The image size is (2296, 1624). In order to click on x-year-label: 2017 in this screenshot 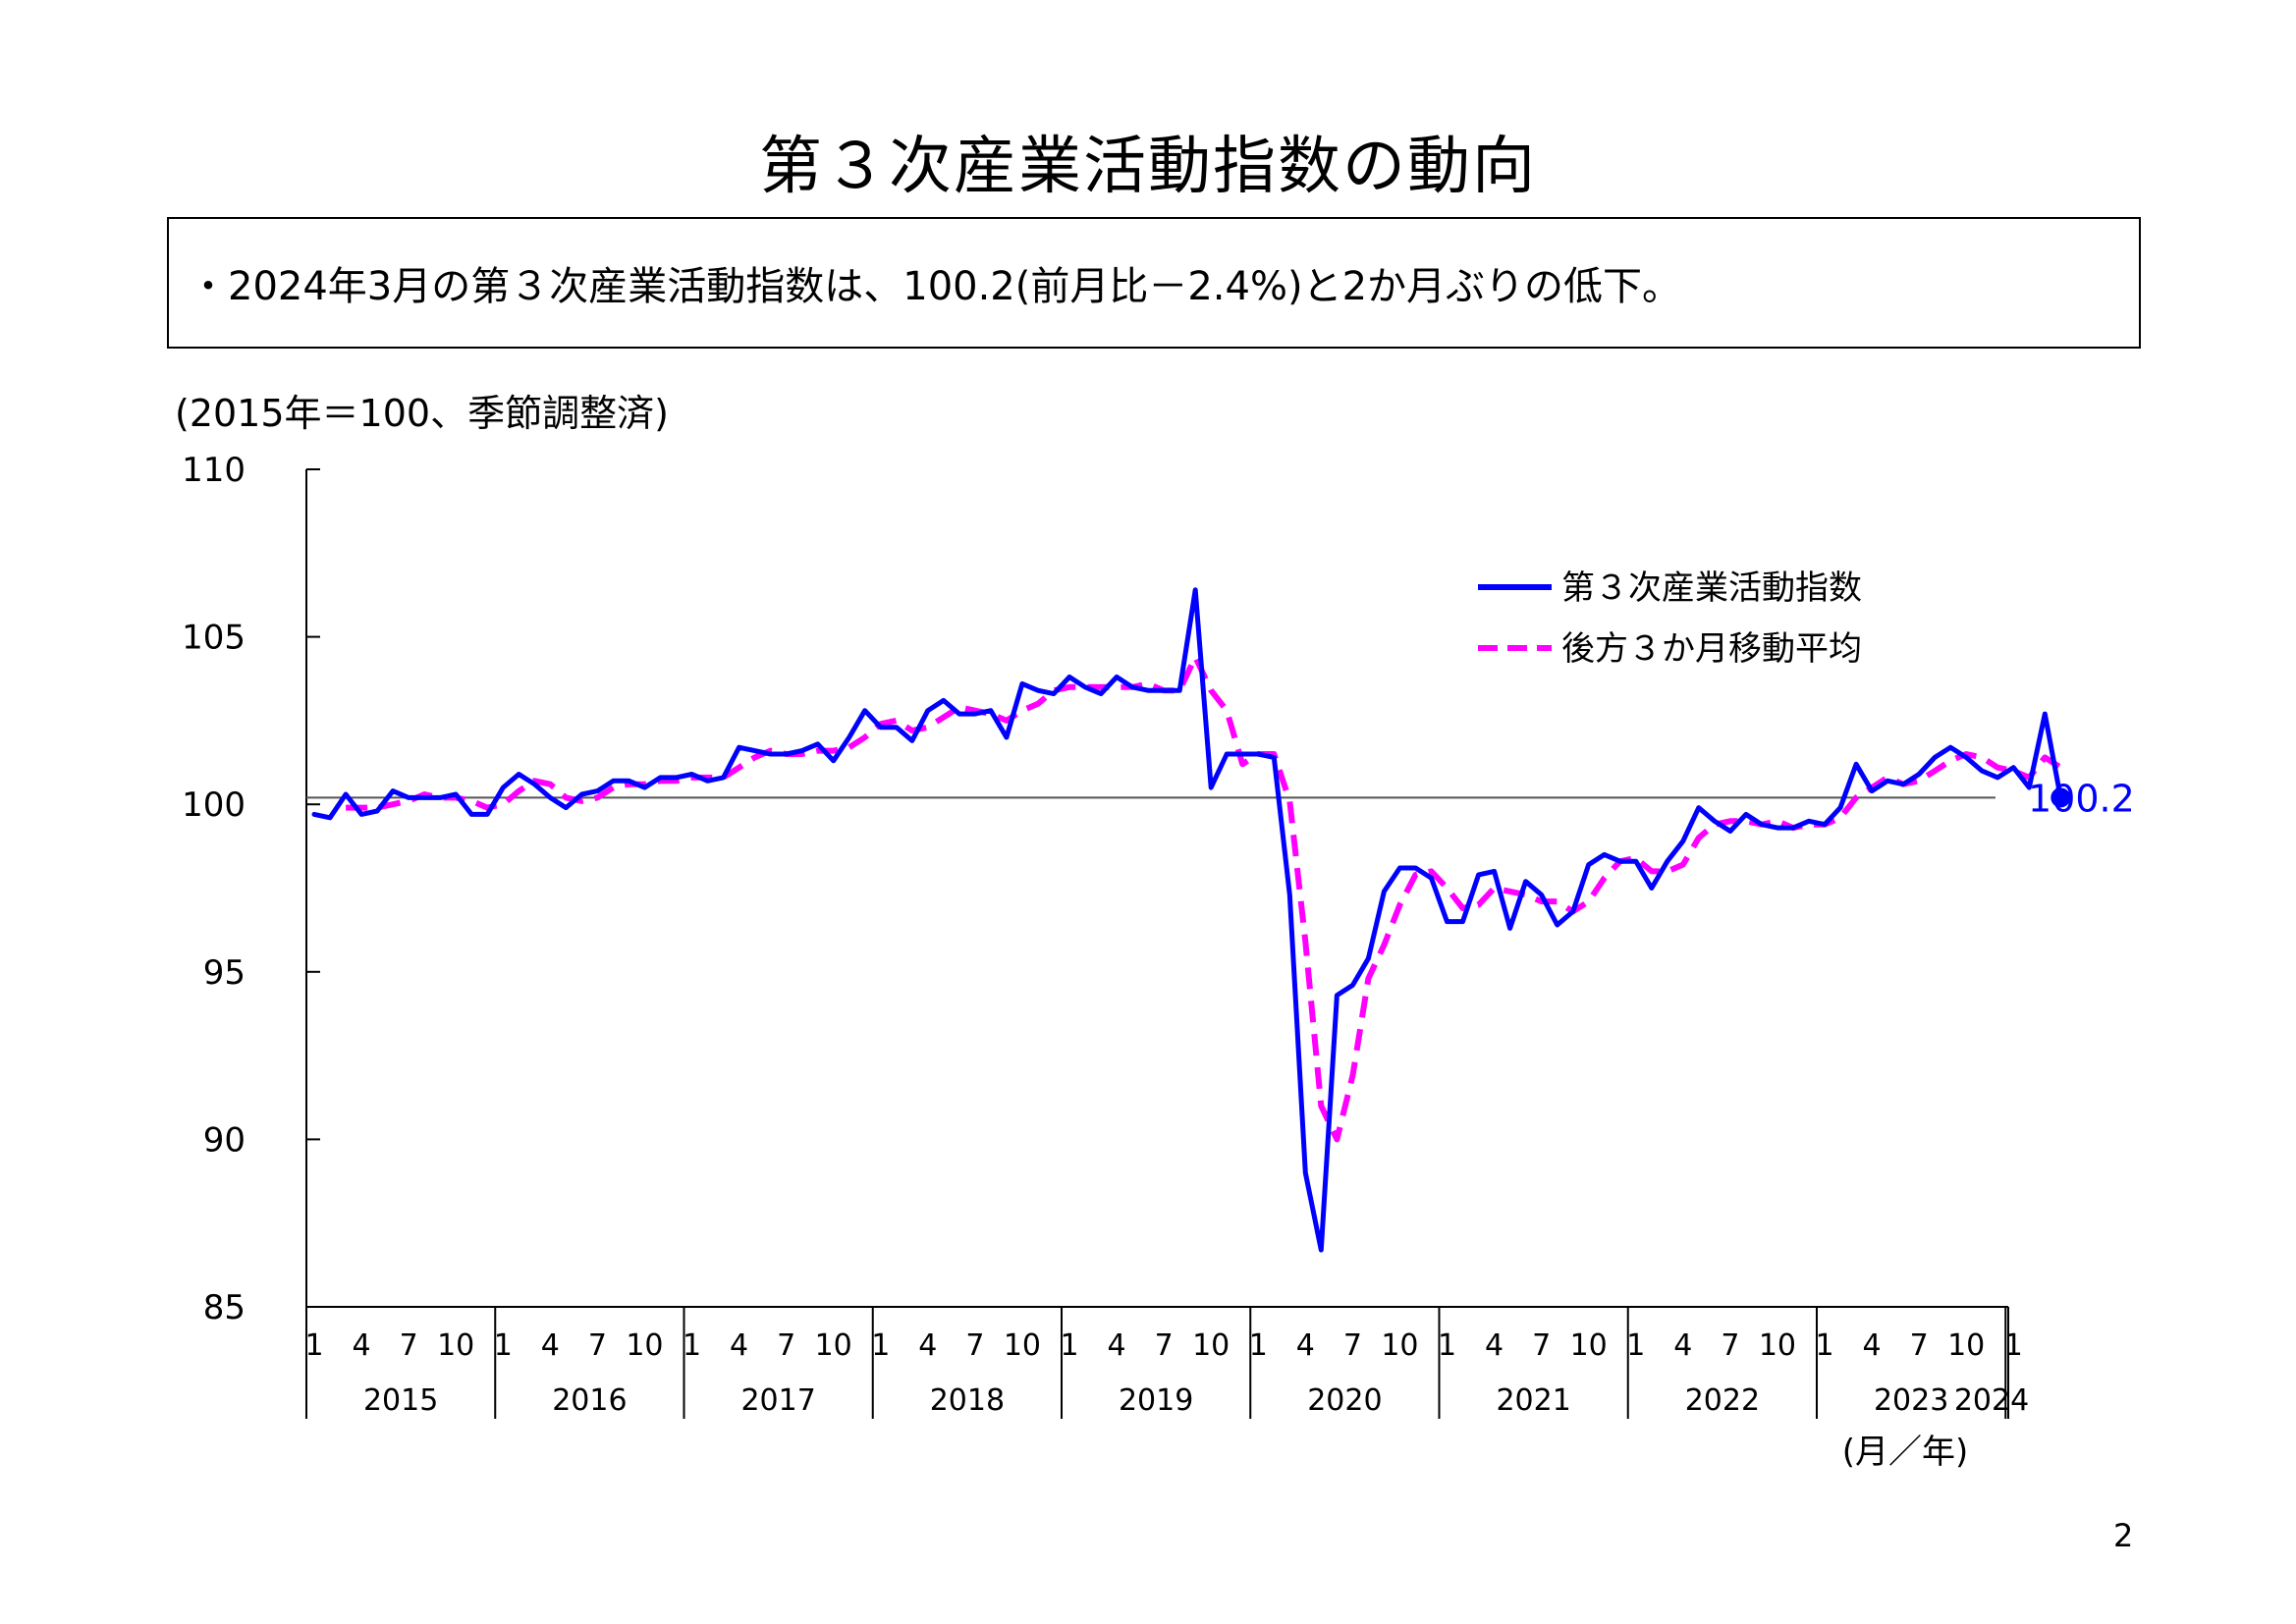, I will do `click(777, 1400)`.